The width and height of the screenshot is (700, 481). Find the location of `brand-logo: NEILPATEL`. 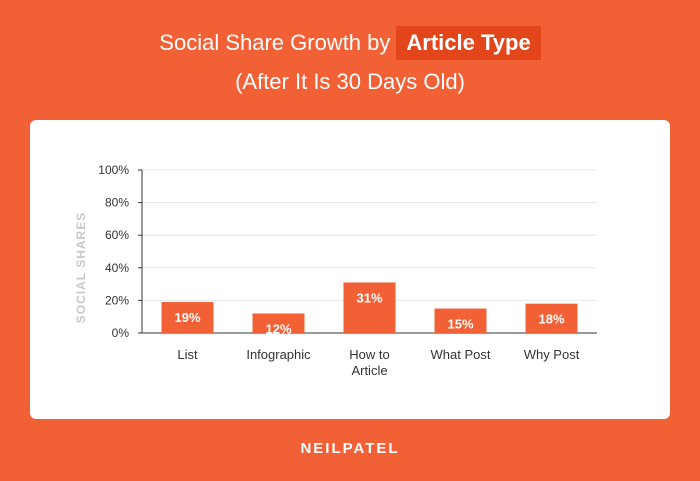

brand-logo: NEILPATEL is located at coordinates (350, 448).